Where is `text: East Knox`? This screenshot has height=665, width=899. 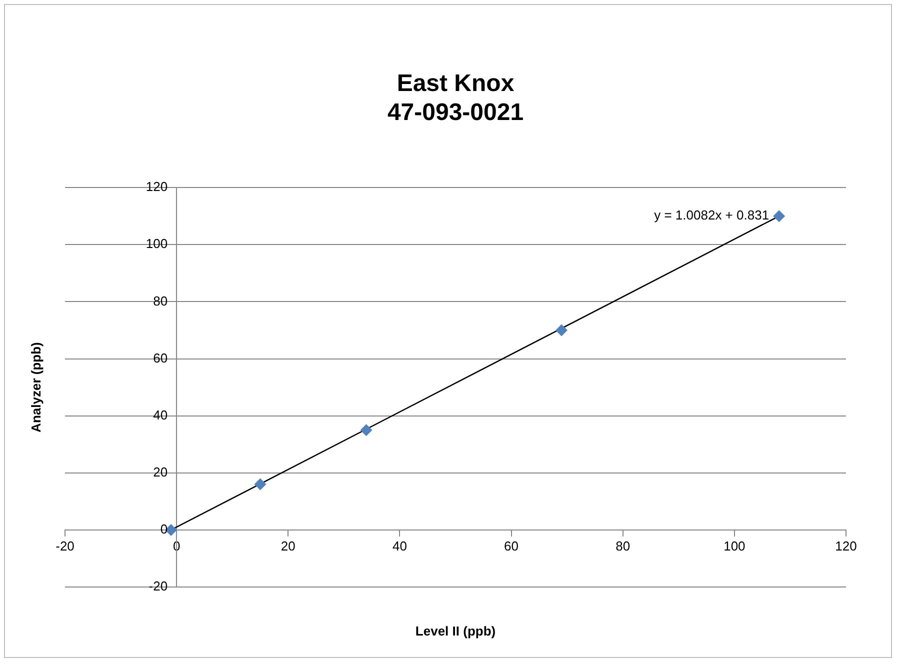
text: East Knox is located at coordinates (455, 84).